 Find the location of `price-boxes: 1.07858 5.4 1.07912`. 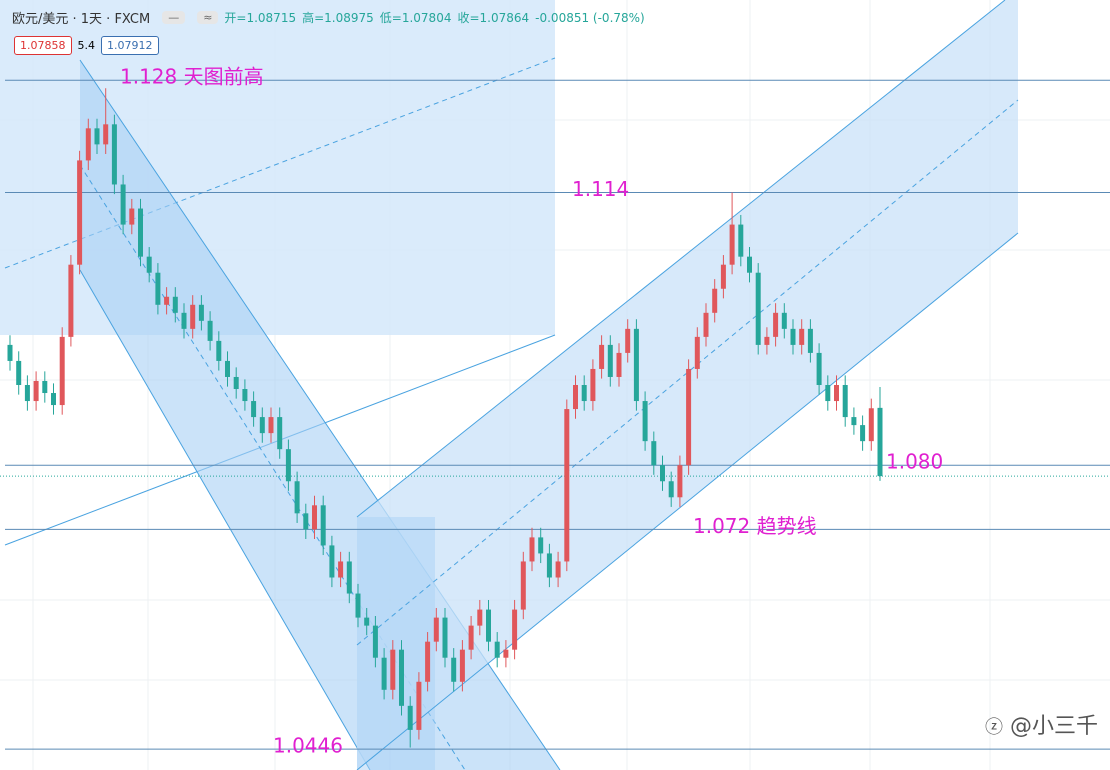

price-boxes: 1.07858 5.4 1.07912 is located at coordinates (86, 45).